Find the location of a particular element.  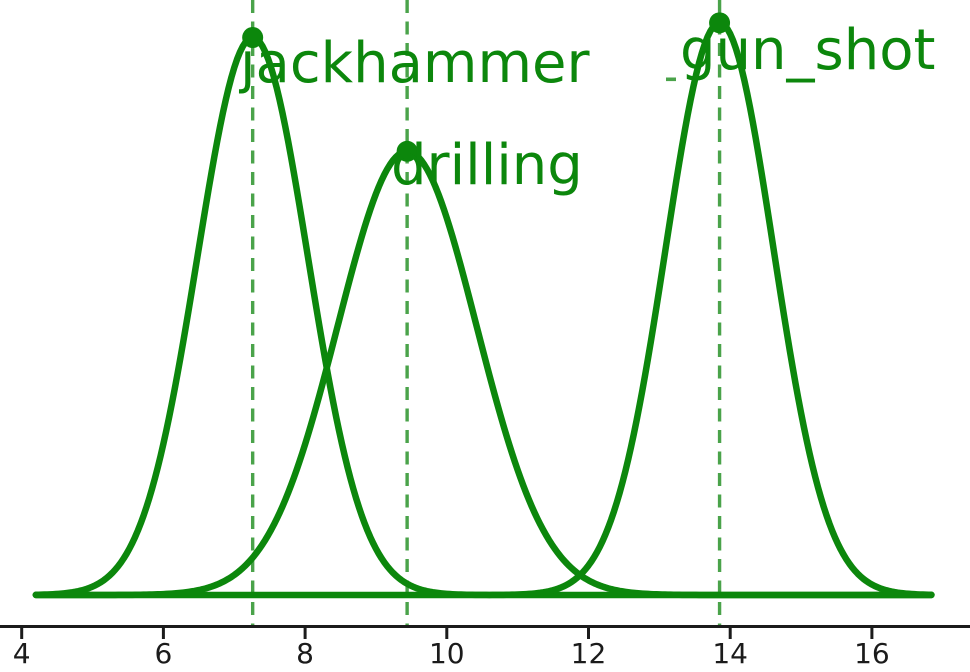

class-label-gun_shot: gun_shot is located at coordinates (808, 50).